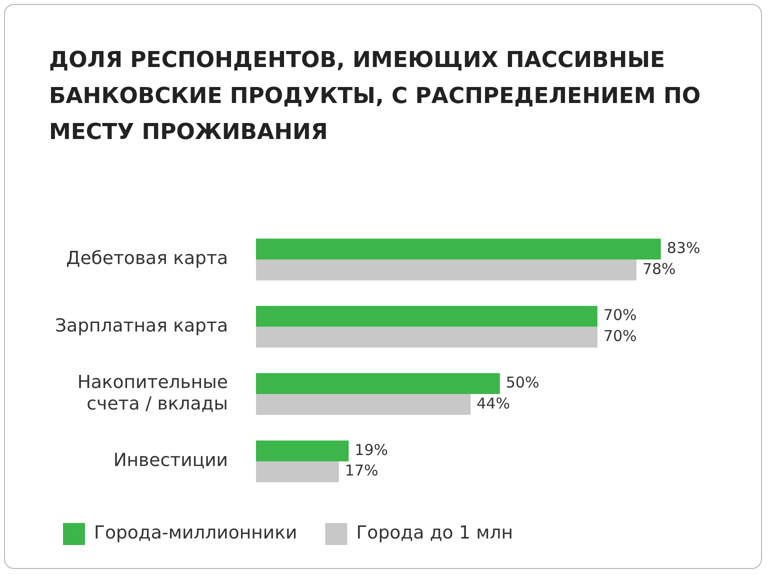  Describe the element at coordinates (361, 471) in the screenshot. I see `data-label: 17%` at that location.